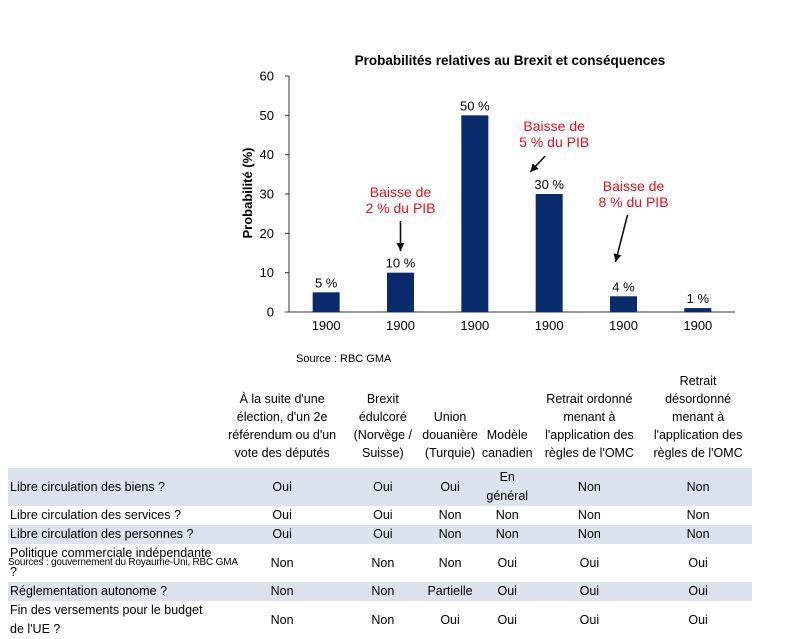 The image size is (786, 639). I want to click on data-label: 4 %, so click(623, 286).